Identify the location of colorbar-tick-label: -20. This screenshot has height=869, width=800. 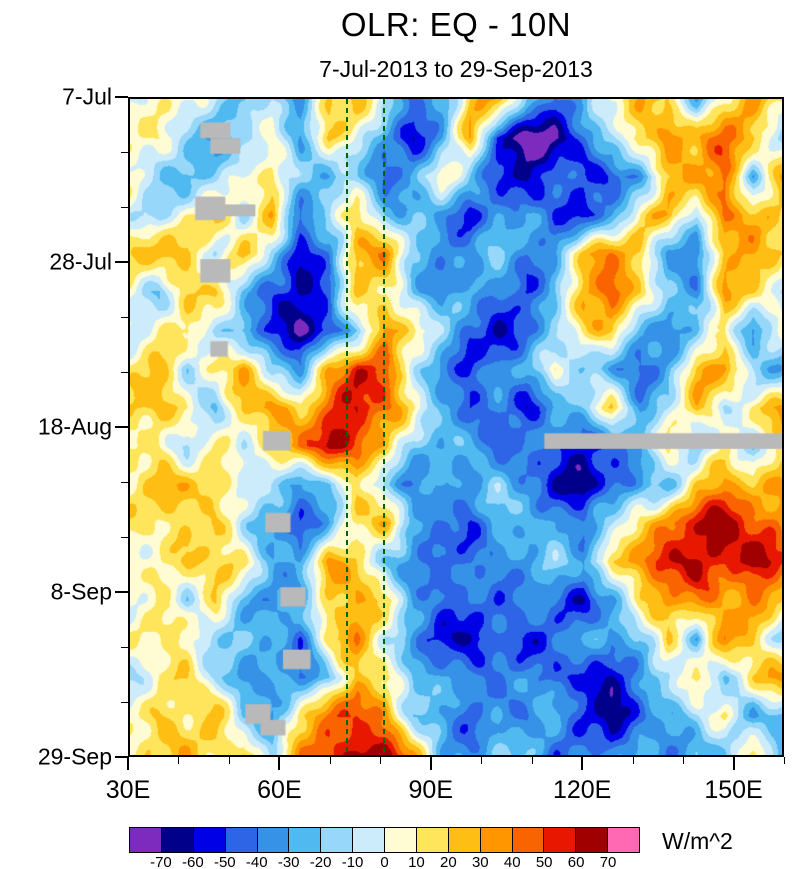
(320, 861).